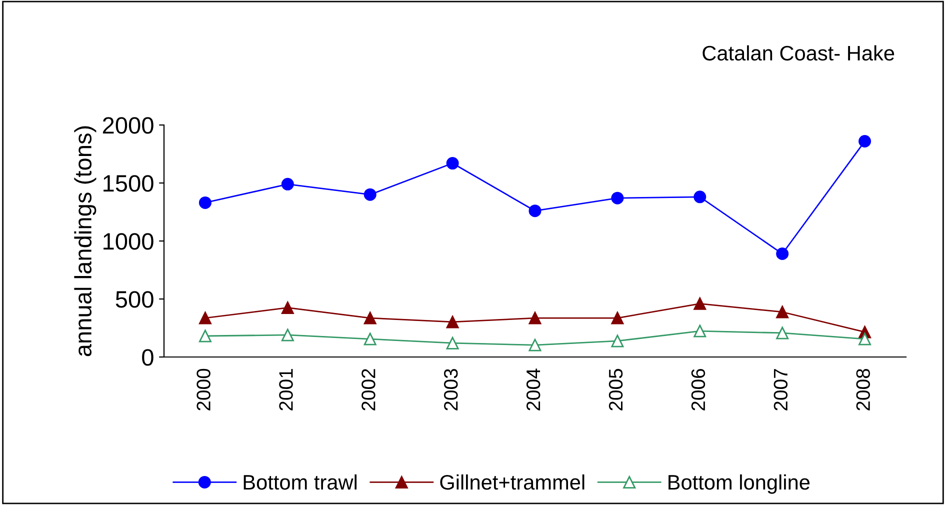 This screenshot has height=505, width=946. I want to click on x-tick-label: 2006, so click(698, 389).